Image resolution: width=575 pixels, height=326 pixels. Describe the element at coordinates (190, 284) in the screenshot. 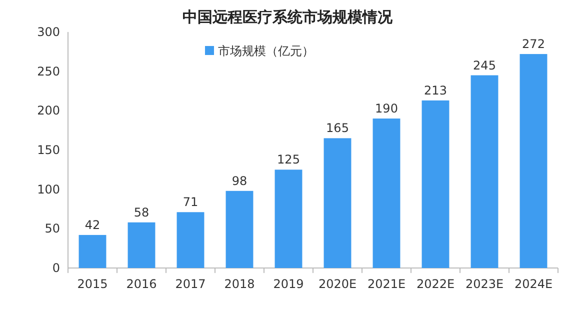

I see `x-tick-label: 2017` at that location.